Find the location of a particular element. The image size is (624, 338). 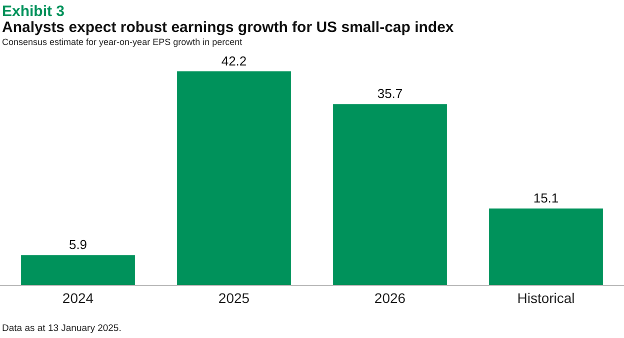

x-tick-label: 2024 is located at coordinates (78, 298).